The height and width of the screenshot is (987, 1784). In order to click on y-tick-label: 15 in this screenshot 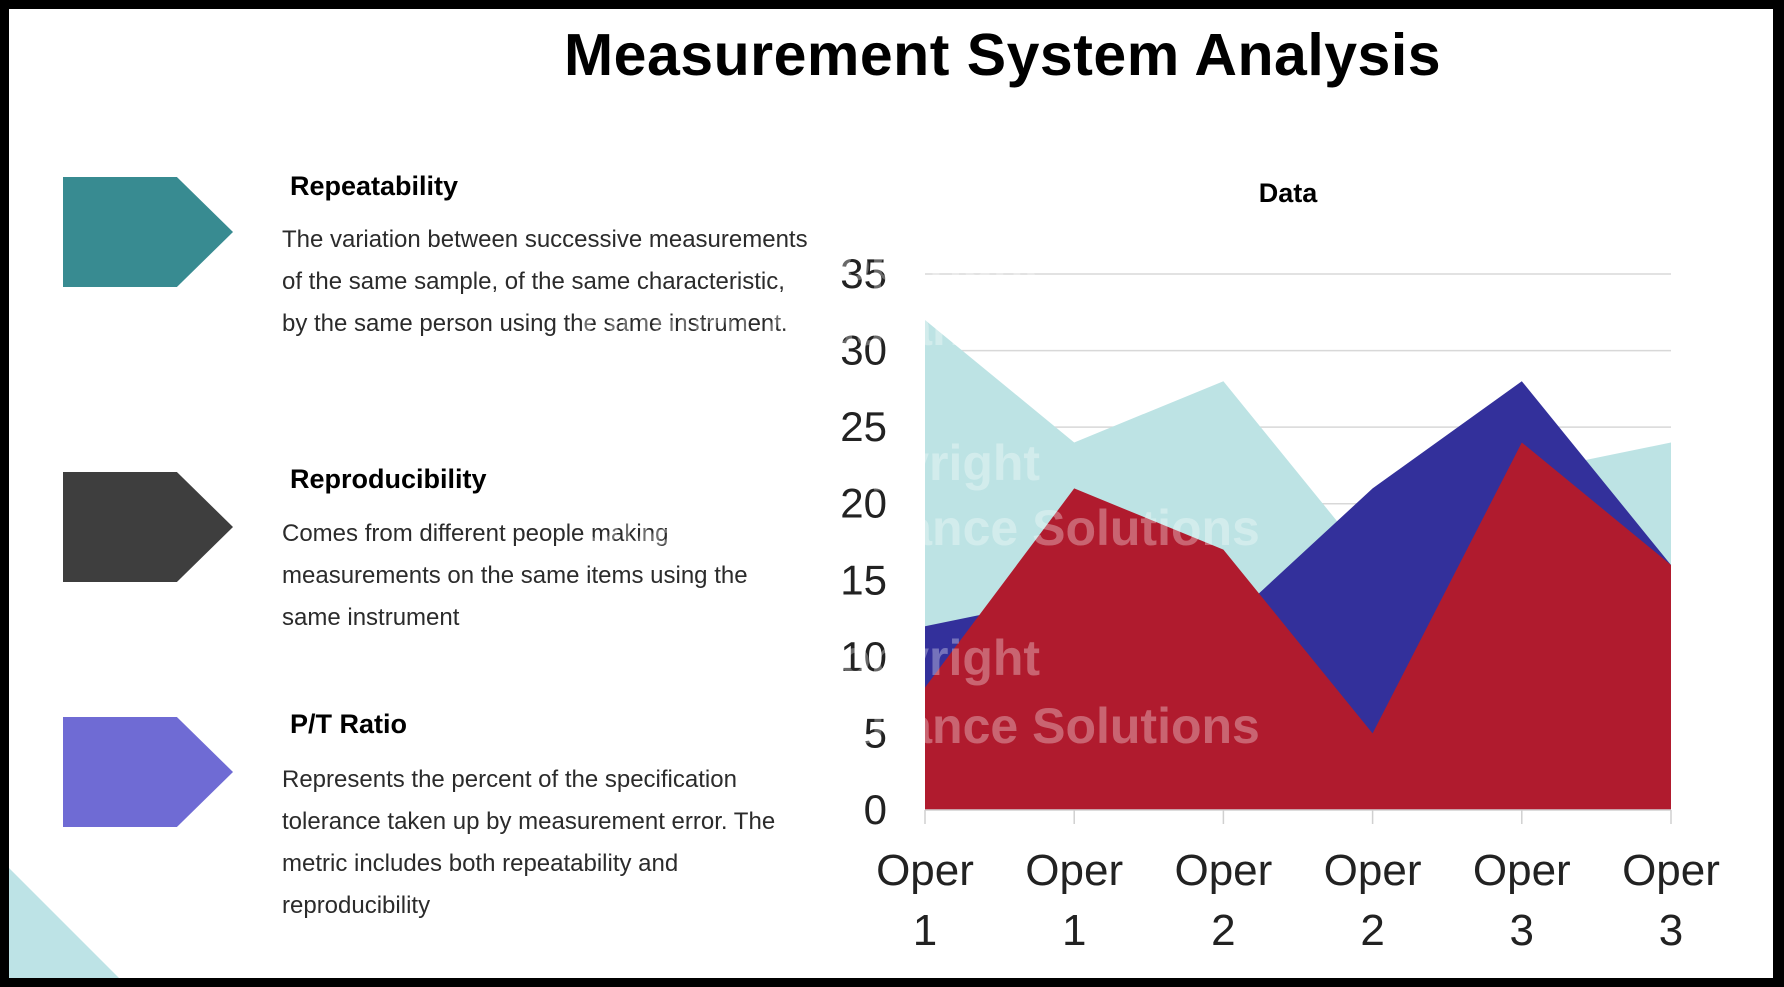, I will do `click(863, 579)`.